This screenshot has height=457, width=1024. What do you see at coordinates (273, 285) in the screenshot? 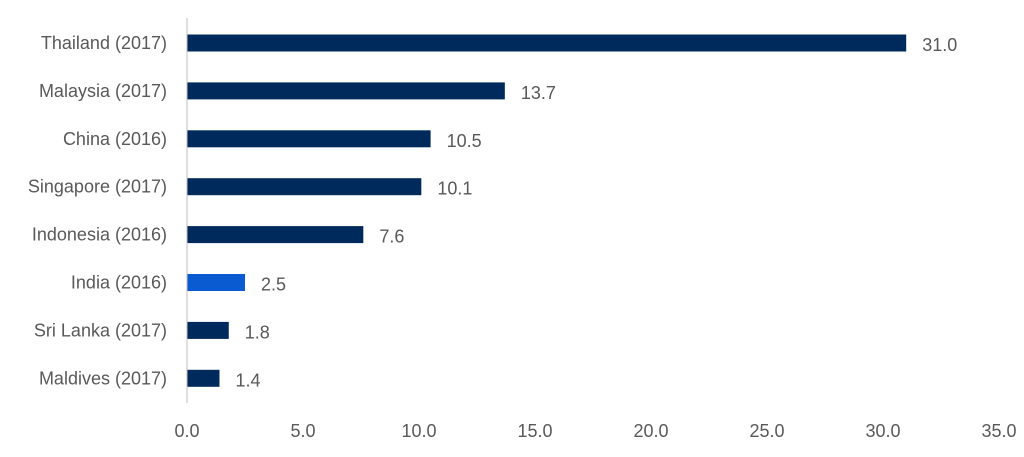
I see `data-label: 2.5` at bounding box center [273, 285].